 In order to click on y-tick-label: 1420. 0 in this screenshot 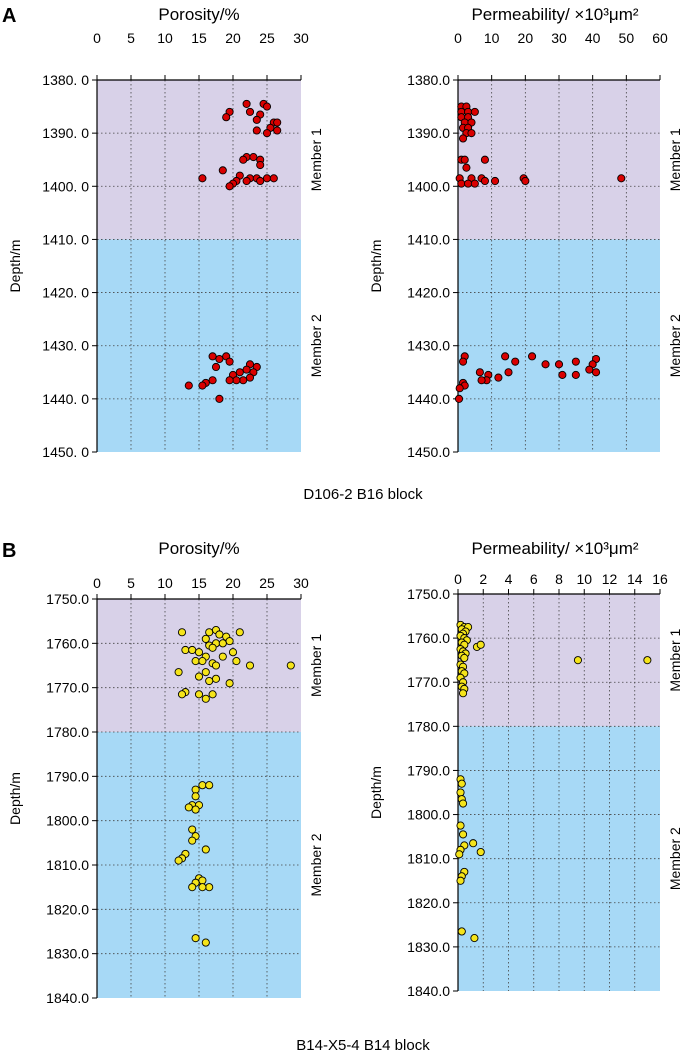, I will do `click(65, 293)`.